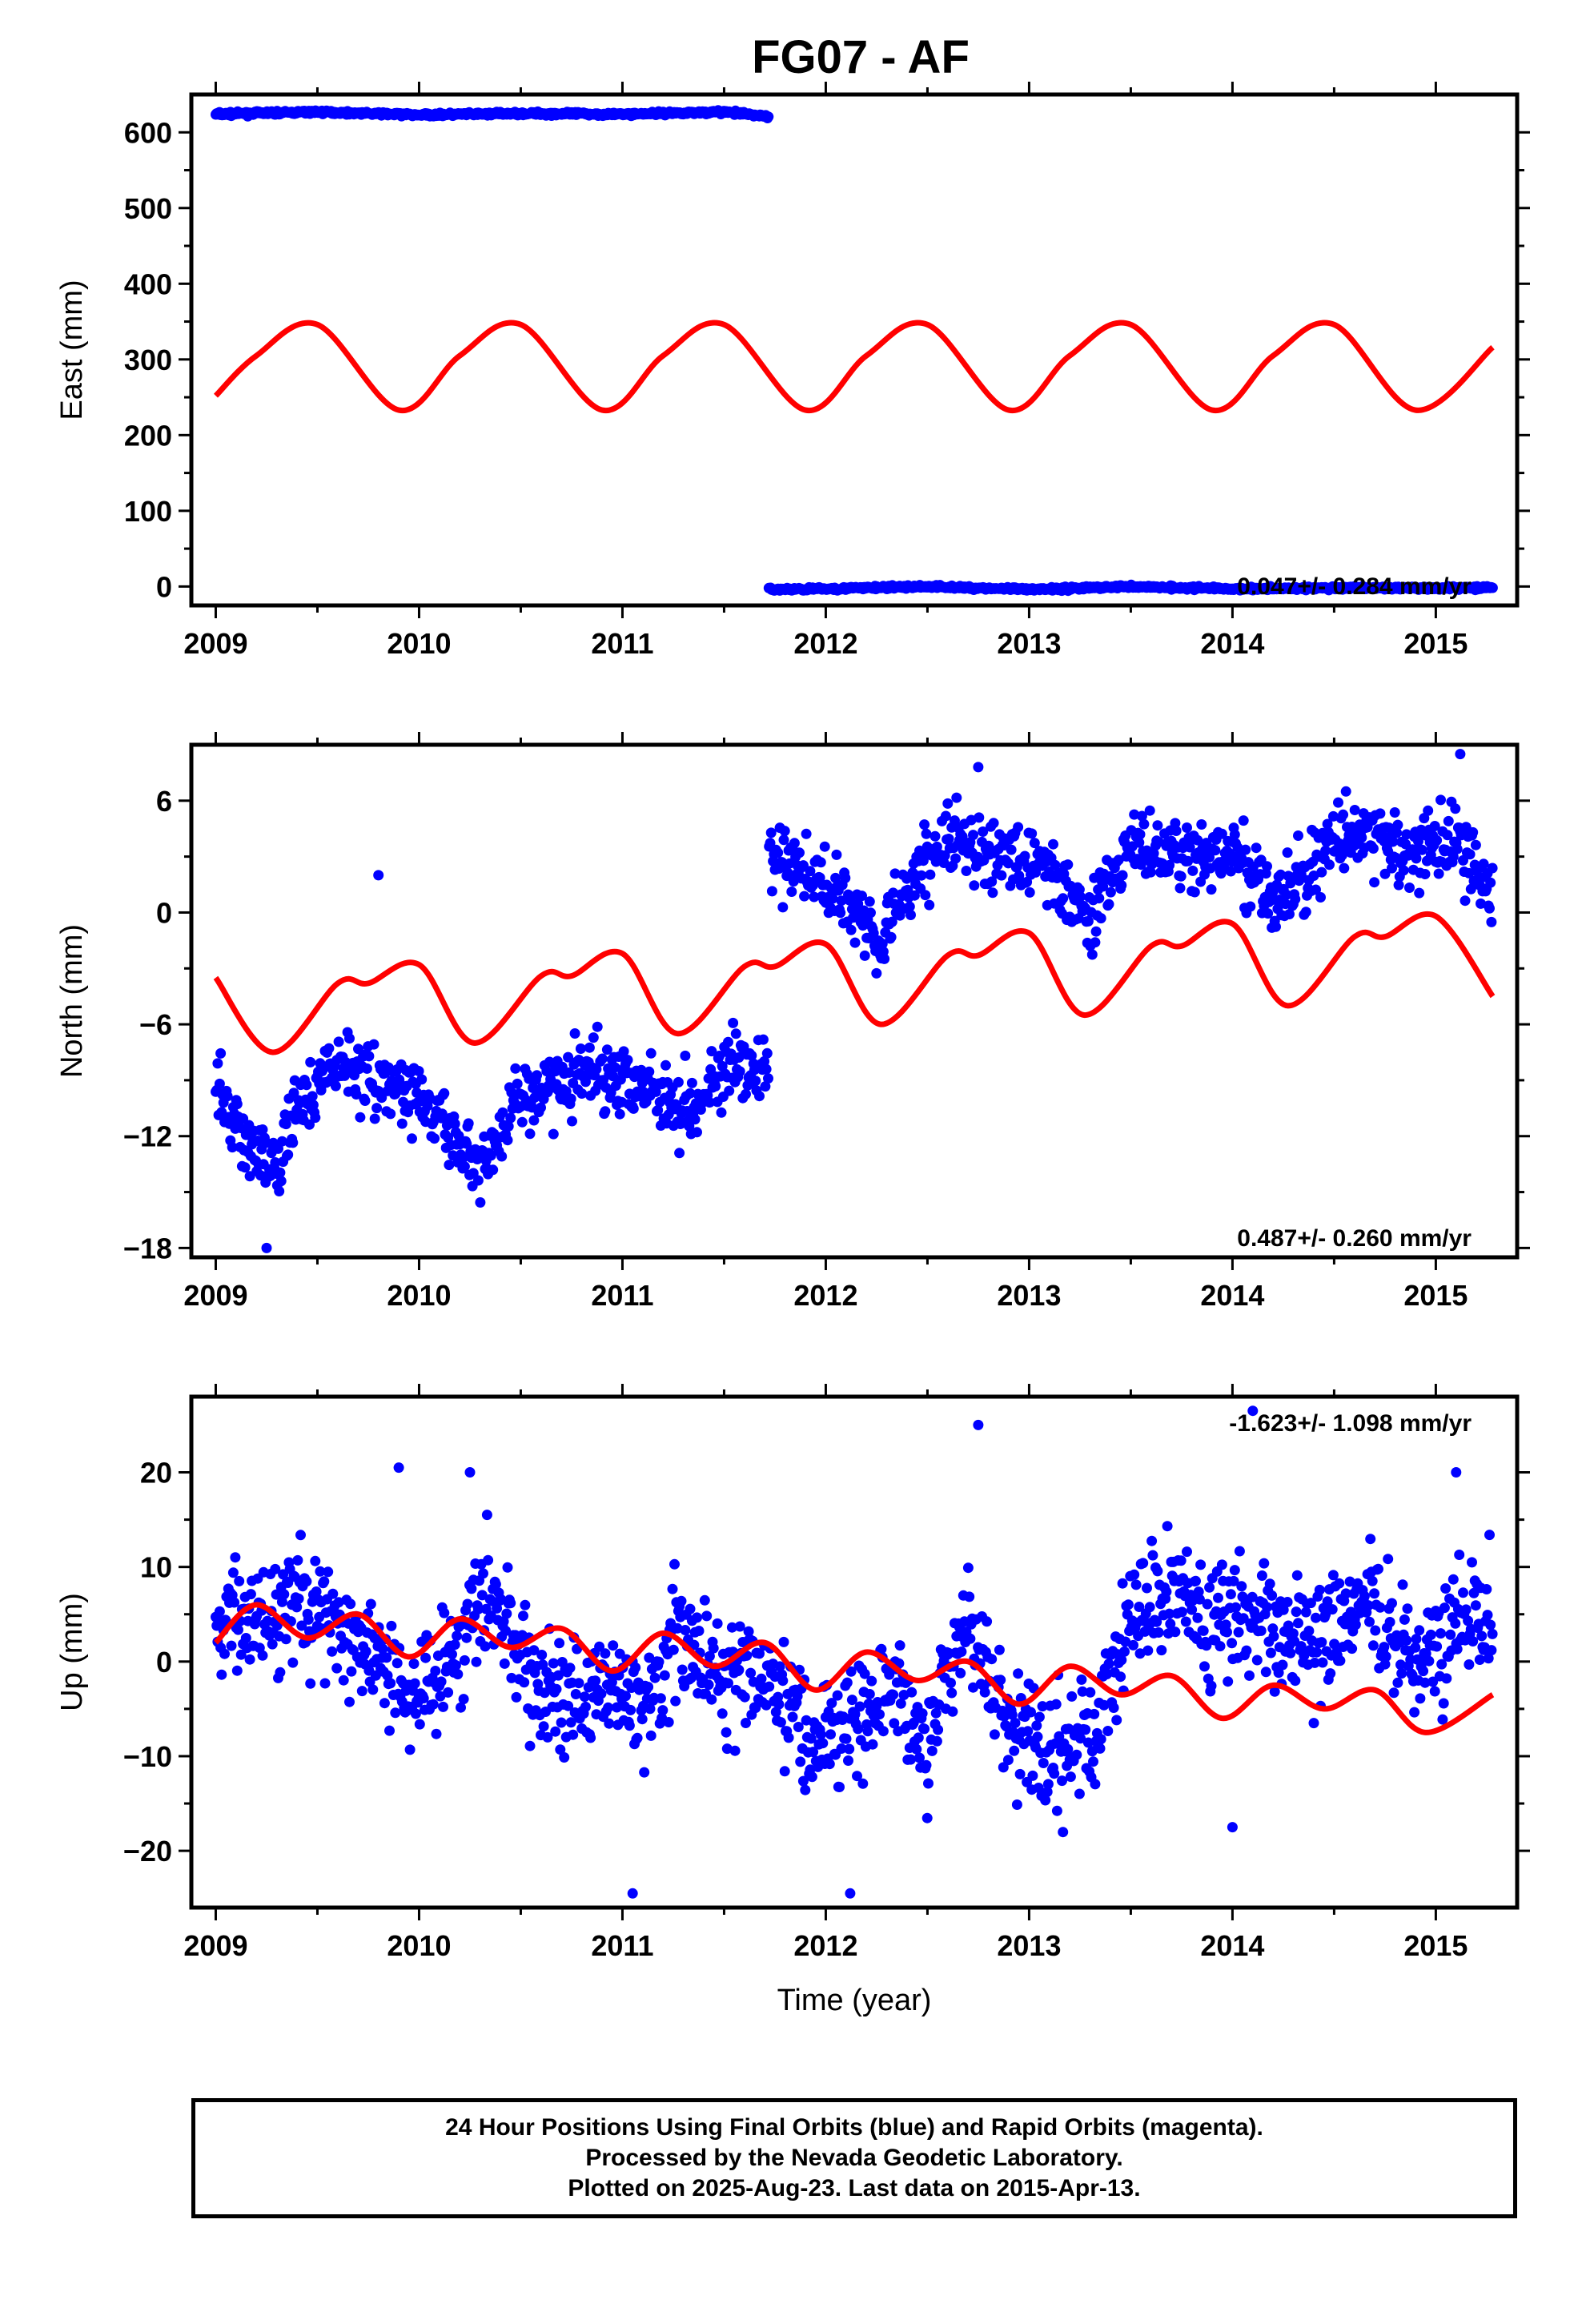  I want to click on x-tick-label: 2009, so click(215, 1295).